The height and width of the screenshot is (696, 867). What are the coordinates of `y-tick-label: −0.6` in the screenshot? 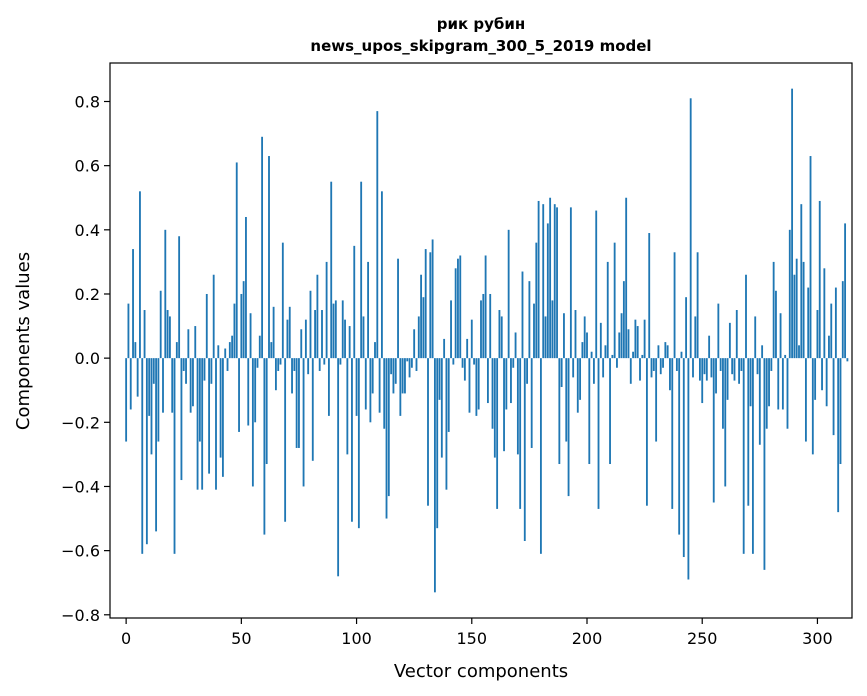 It's located at (80, 551).